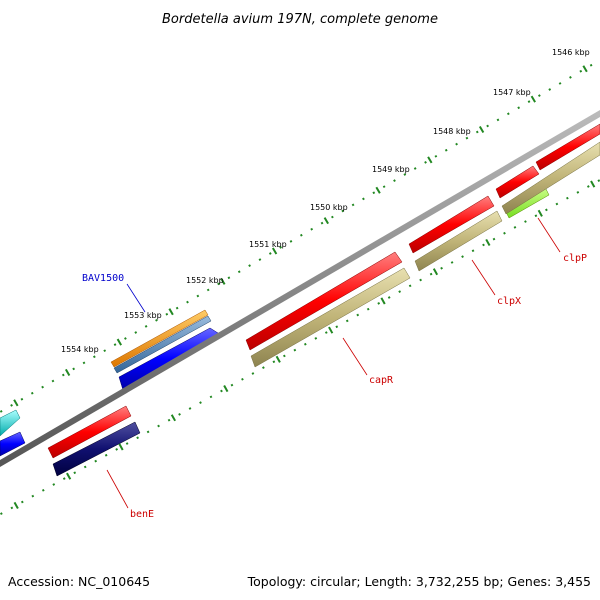 This screenshot has height=600, width=600. Describe the element at coordinates (136, 298) in the screenshot. I see `leader-bav1500` at that location.